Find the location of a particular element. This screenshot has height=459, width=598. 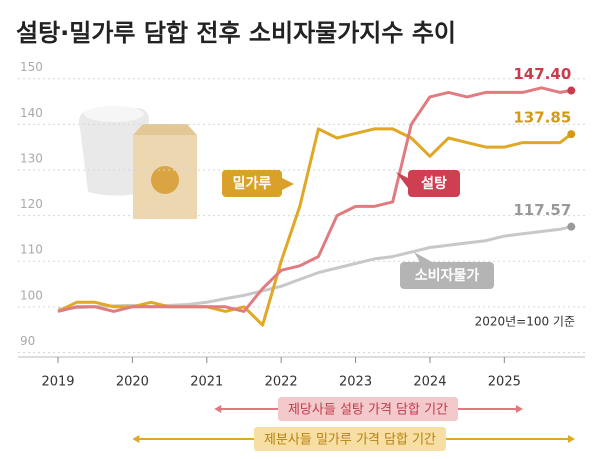

y-tick-label: 100 is located at coordinates (31, 295).